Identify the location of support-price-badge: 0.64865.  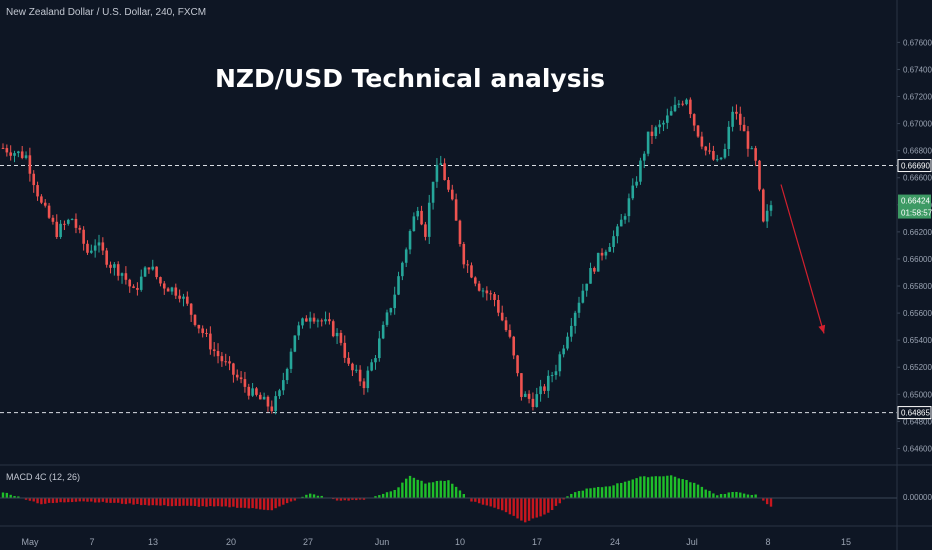
(914, 413).